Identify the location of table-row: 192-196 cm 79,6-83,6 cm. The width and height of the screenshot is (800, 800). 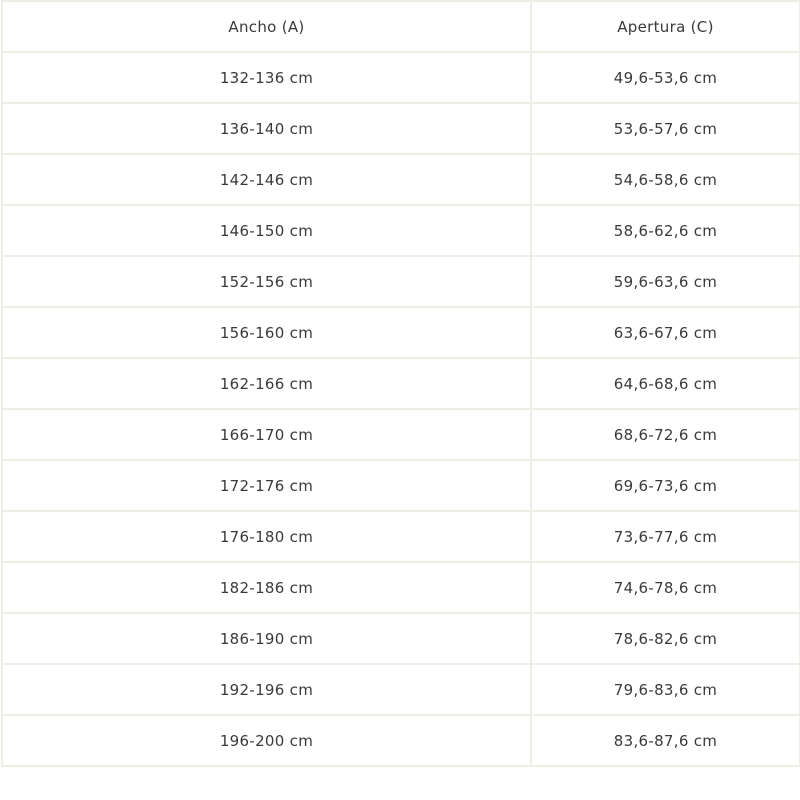
(400, 689).